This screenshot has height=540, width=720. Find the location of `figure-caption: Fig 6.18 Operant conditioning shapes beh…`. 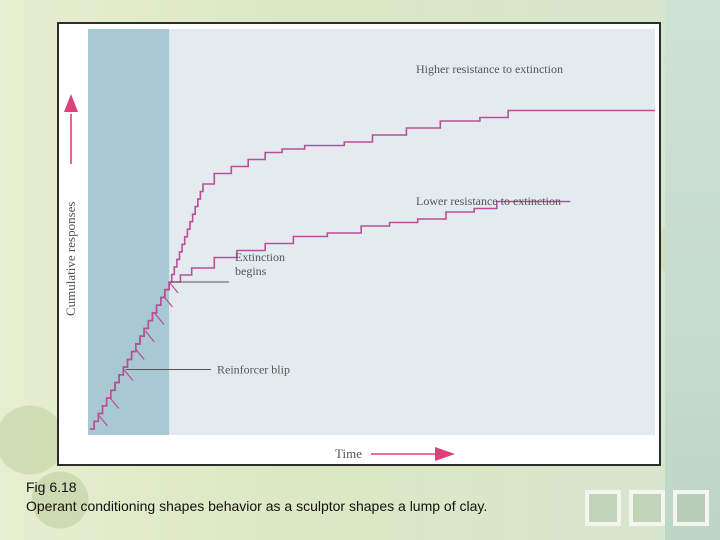

figure-caption: Fig 6.18 Operant conditioning shapes beh… is located at coordinates (306, 497).